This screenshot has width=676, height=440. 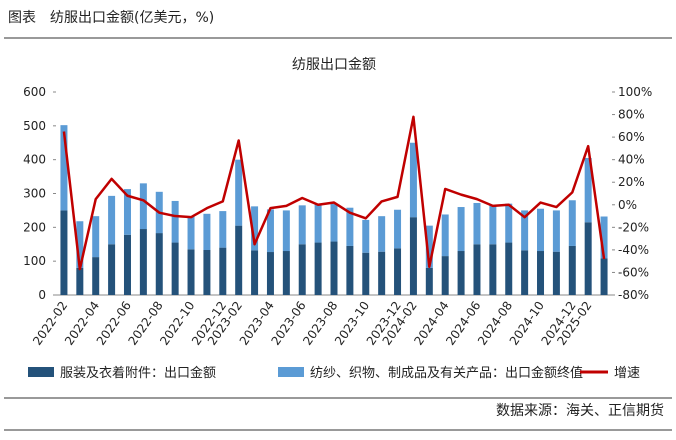 I want to click on y2-tick-label: 0%, so click(x=627, y=205).